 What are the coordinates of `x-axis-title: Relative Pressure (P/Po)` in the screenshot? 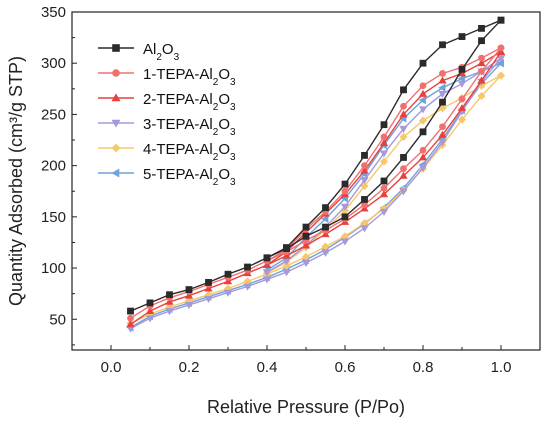 It's located at (306, 407).